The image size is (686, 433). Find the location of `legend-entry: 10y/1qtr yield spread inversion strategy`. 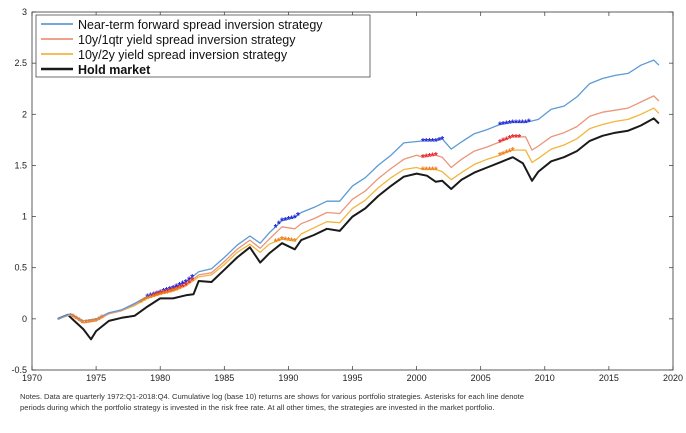

legend-entry: 10y/1qtr yield spread inversion strategy is located at coordinates (187, 40).